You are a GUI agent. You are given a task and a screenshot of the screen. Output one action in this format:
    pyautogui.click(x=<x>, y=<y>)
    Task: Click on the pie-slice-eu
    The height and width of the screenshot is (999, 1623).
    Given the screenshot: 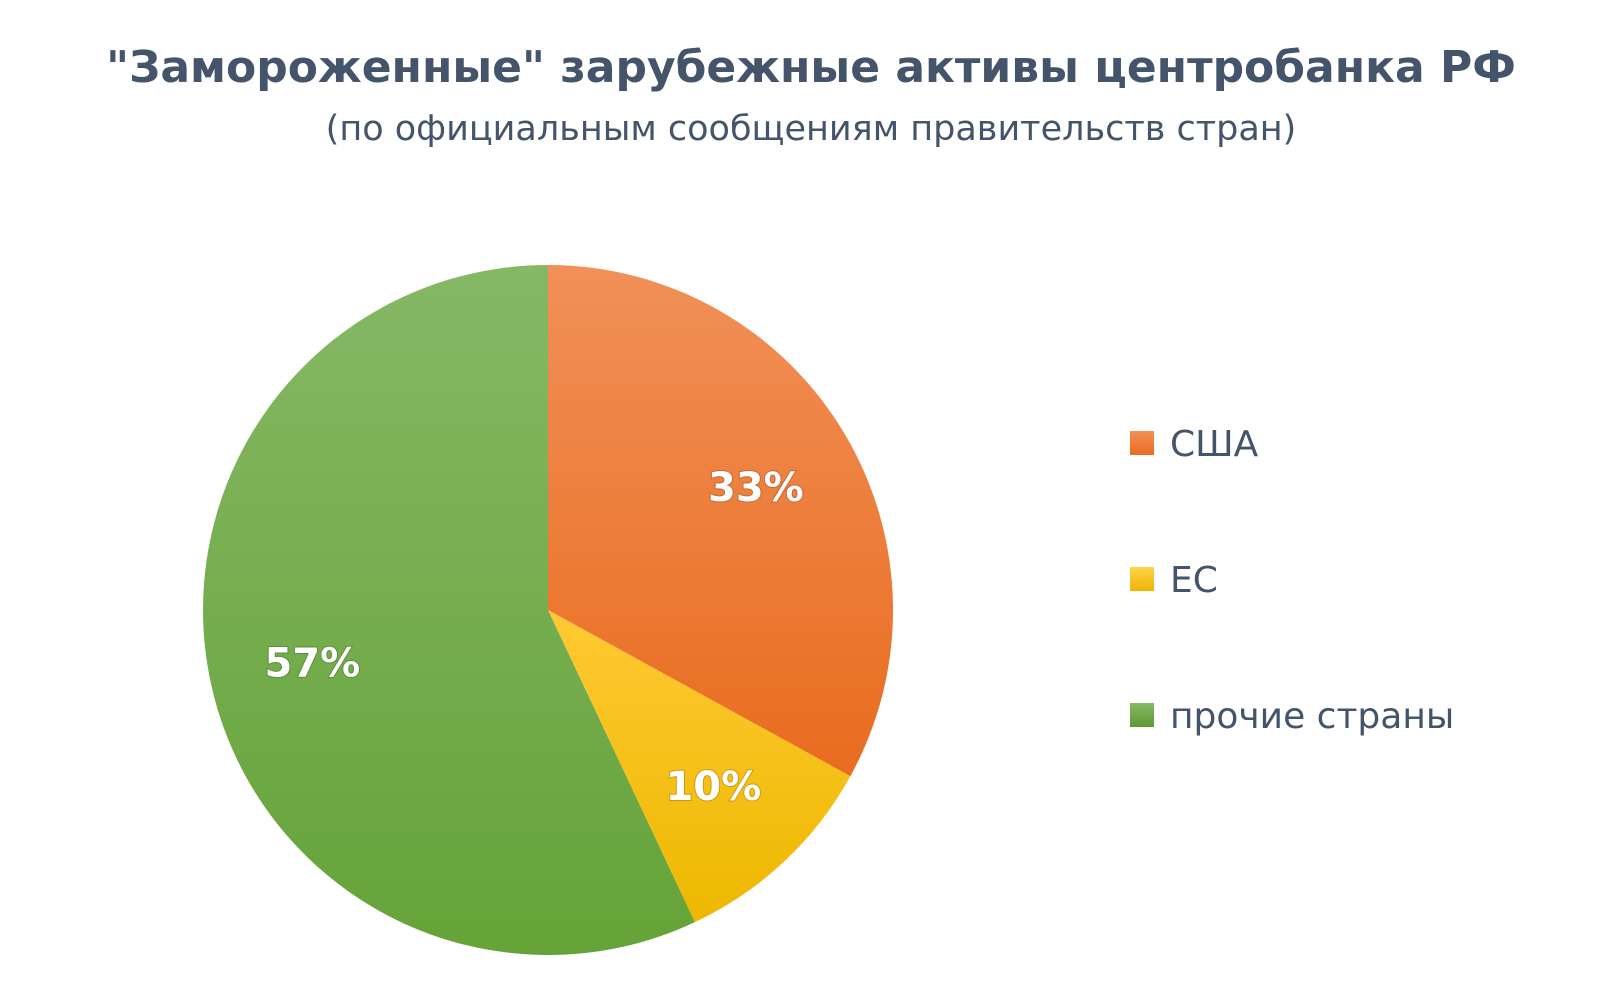 What is the action you would take?
    pyautogui.click(x=699, y=766)
    